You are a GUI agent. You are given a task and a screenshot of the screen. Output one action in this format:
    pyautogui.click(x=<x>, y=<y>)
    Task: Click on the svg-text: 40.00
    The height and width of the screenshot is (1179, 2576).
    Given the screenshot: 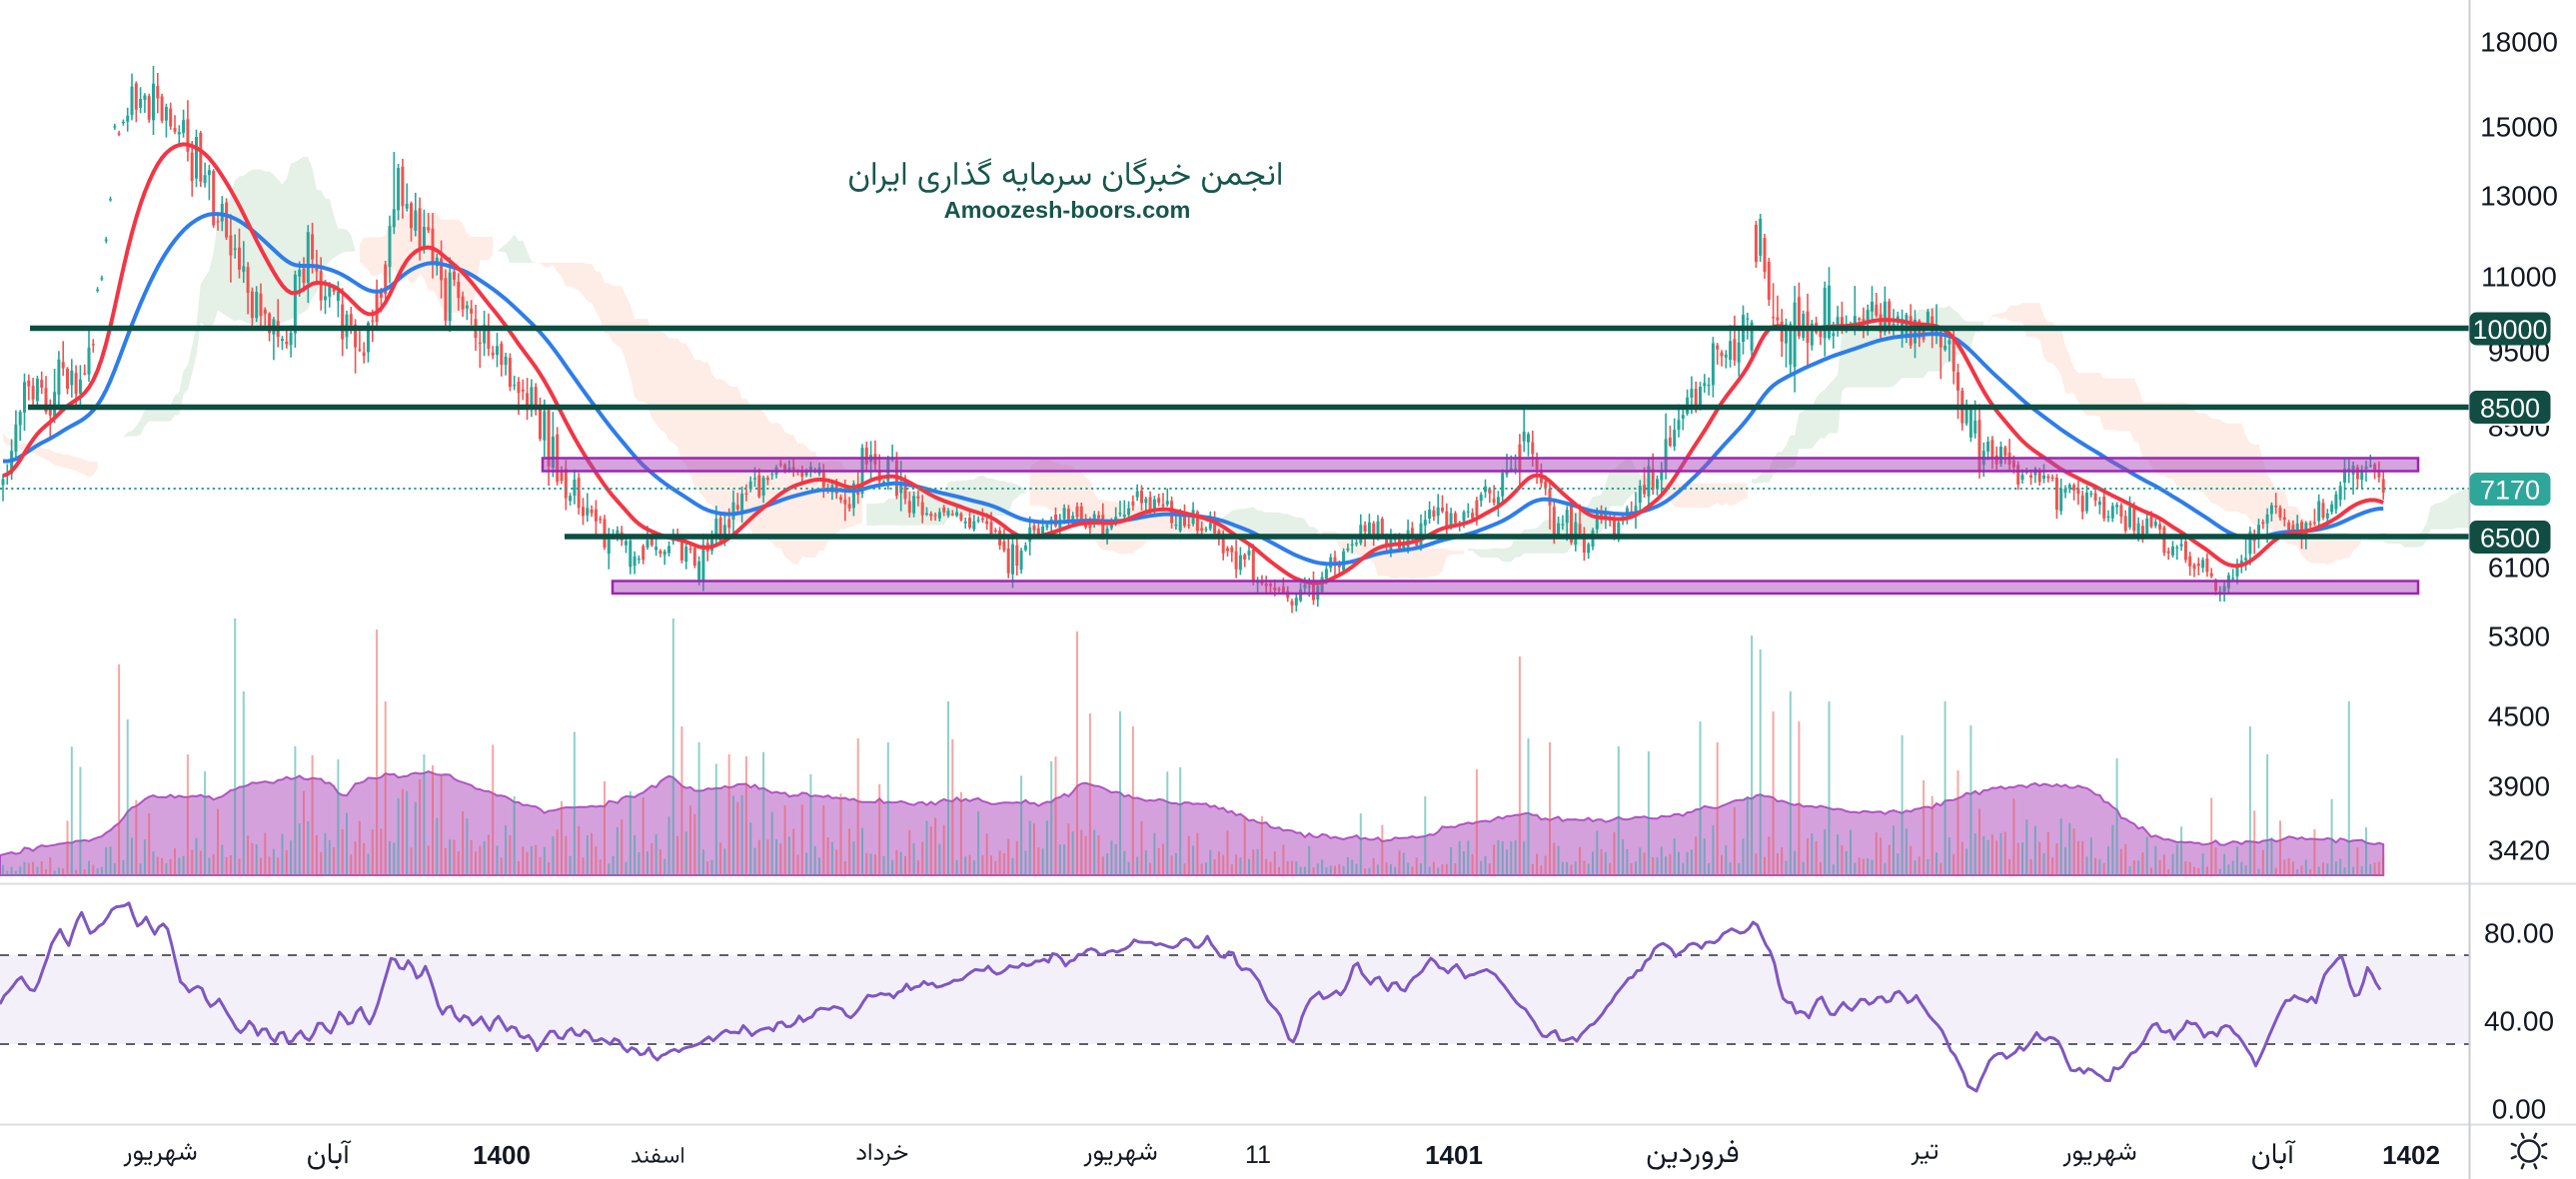 What is the action you would take?
    pyautogui.click(x=2519, y=1021)
    